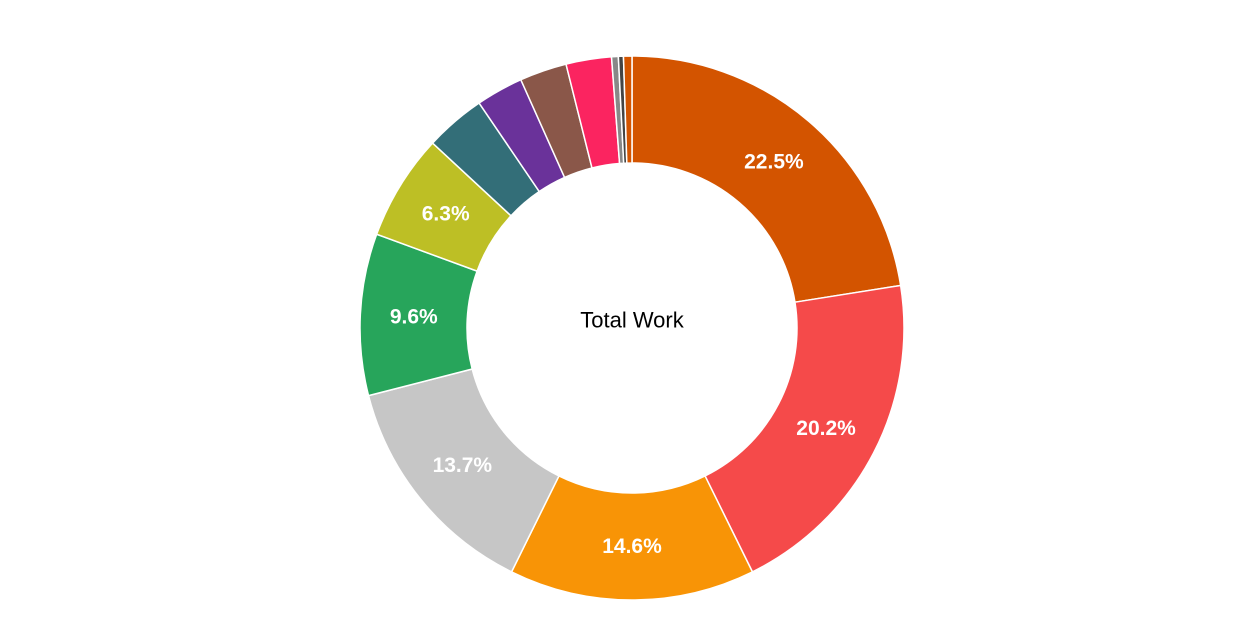  Describe the element at coordinates (446, 213) in the screenshot. I see `slice-label-5: 6.3%` at that location.